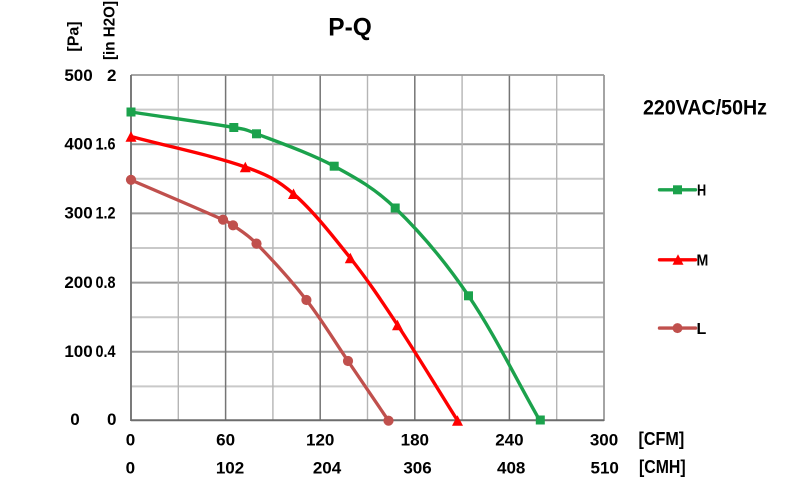 The width and height of the screenshot is (806, 486). Describe the element at coordinates (78, 282) in the screenshot. I see `svg-text: 200` at that location.